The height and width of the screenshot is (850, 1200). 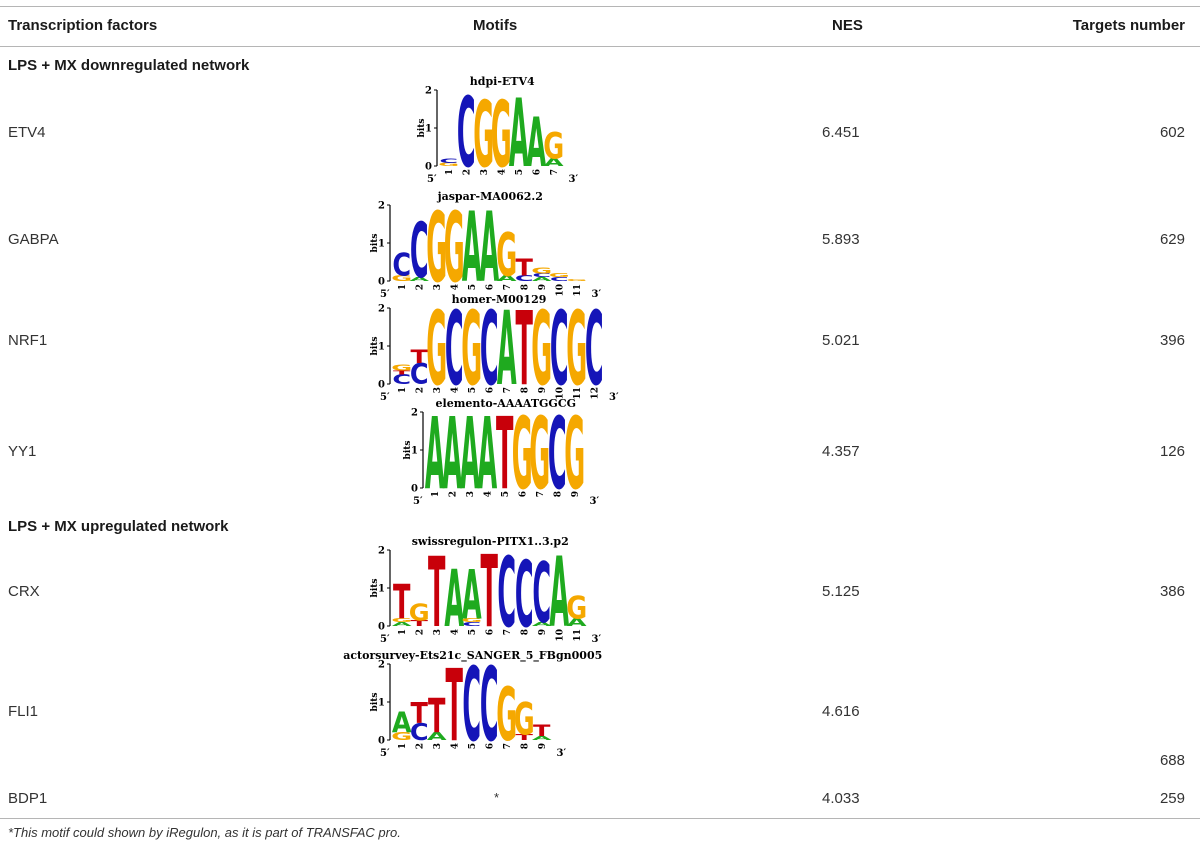 What do you see at coordinates (83, 25) in the screenshot?
I see `header-transcription-factors: Transcription factors` at bounding box center [83, 25].